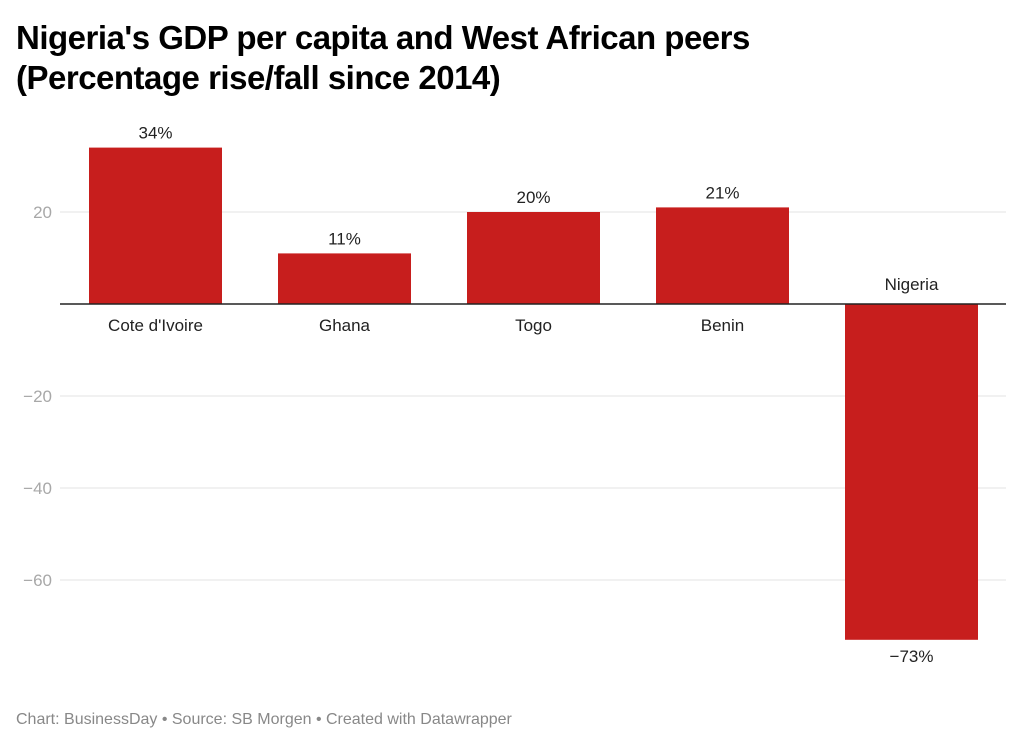 Image resolution: width=1024 pixels, height=750 pixels. I want to click on category-label: Benin, so click(722, 325).